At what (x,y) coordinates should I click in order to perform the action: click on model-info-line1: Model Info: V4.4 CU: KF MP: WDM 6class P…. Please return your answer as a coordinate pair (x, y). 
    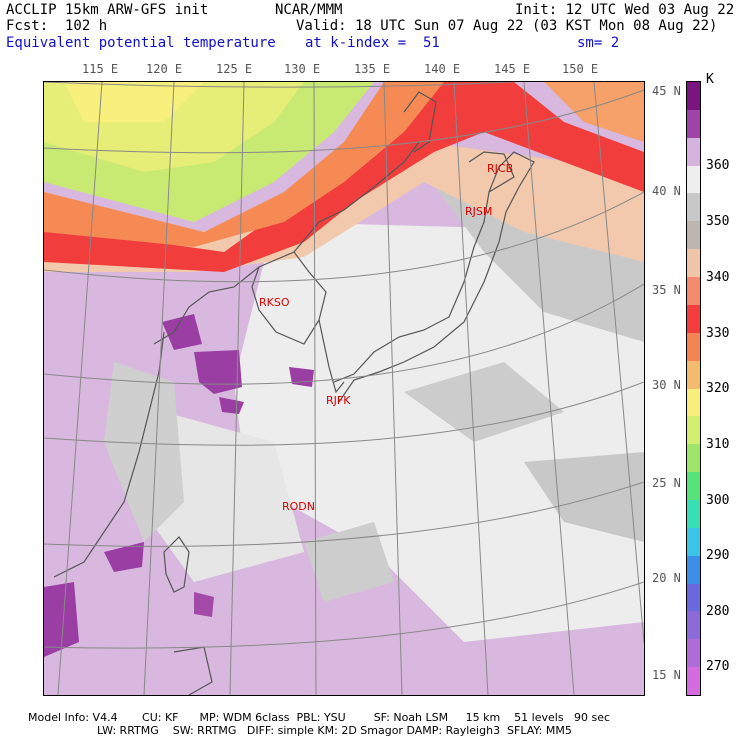
    Looking at the image, I should click on (319, 717).